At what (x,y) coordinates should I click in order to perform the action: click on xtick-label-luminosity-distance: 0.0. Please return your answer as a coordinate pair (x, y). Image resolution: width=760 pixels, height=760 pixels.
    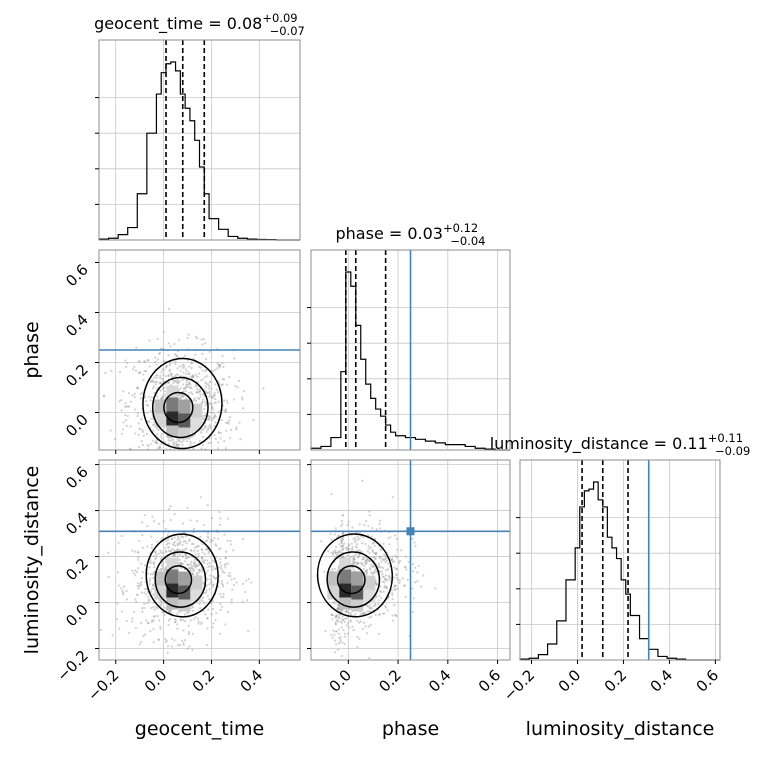
    Looking at the image, I should click on (570, 681).